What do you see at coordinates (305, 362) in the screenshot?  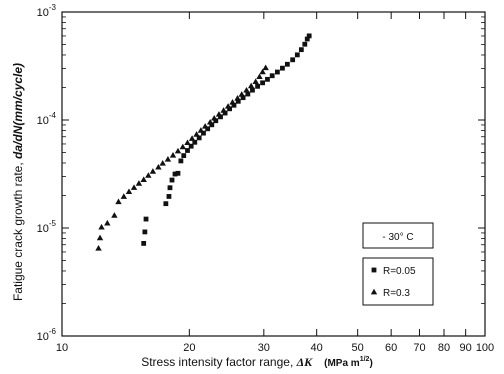 I see `x-axis-title-symbol: ΔK` at bounding box center [305, 362].